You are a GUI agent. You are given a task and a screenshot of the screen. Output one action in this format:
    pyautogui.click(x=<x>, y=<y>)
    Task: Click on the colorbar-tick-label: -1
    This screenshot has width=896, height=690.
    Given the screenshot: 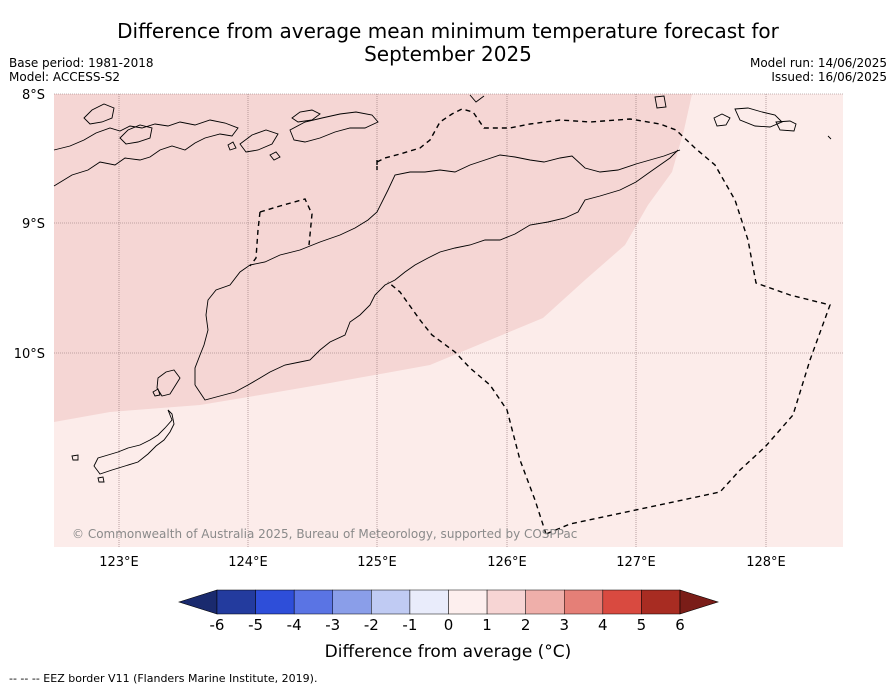 What is the action you would take?
    pyautogui.click(x=409, y=625)
    